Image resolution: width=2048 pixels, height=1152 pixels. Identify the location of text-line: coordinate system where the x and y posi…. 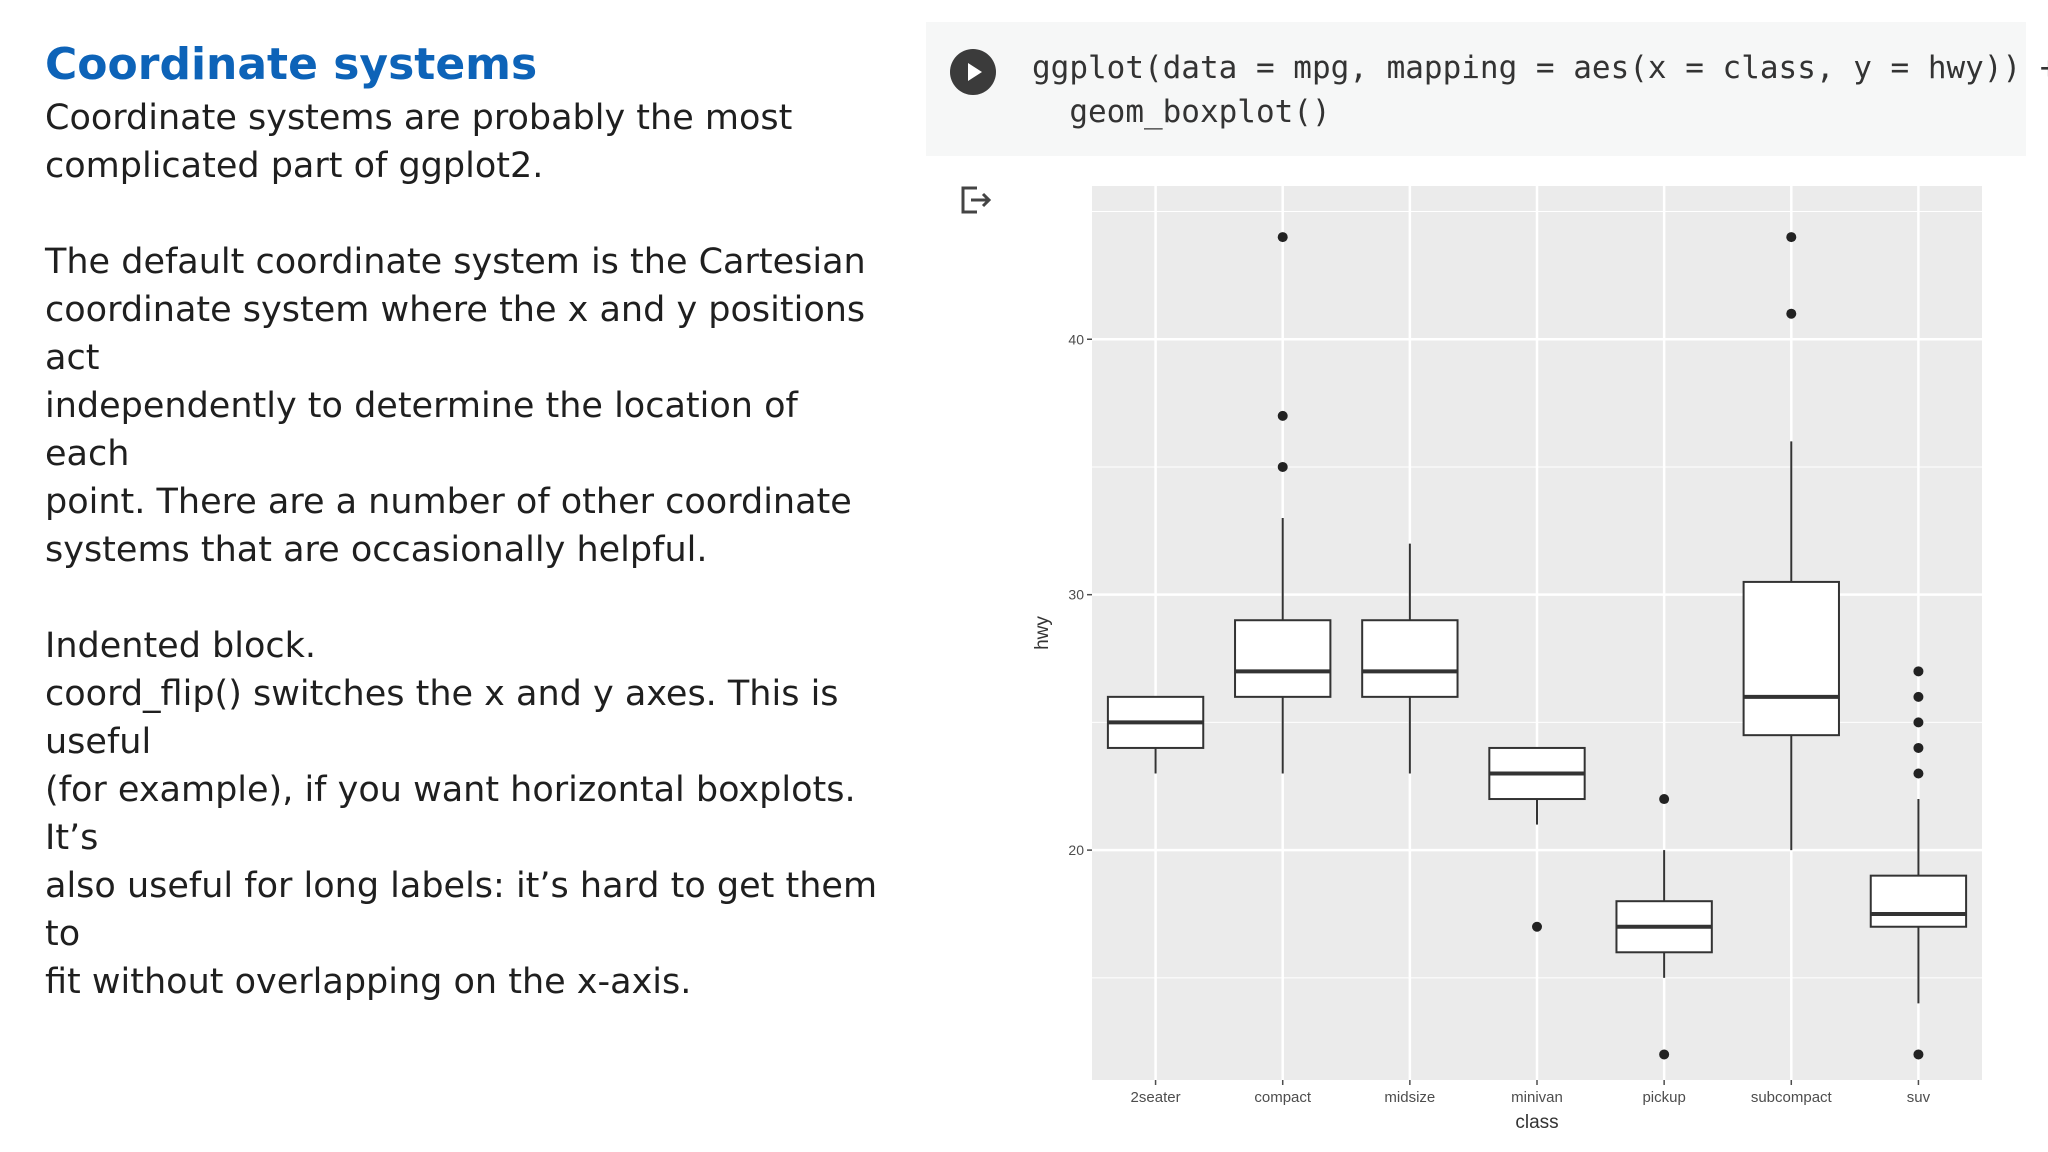
(455, 334).